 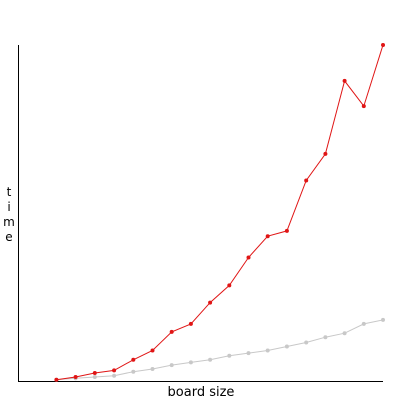 I want to click on series-2-line, so click(x=220, y=350).